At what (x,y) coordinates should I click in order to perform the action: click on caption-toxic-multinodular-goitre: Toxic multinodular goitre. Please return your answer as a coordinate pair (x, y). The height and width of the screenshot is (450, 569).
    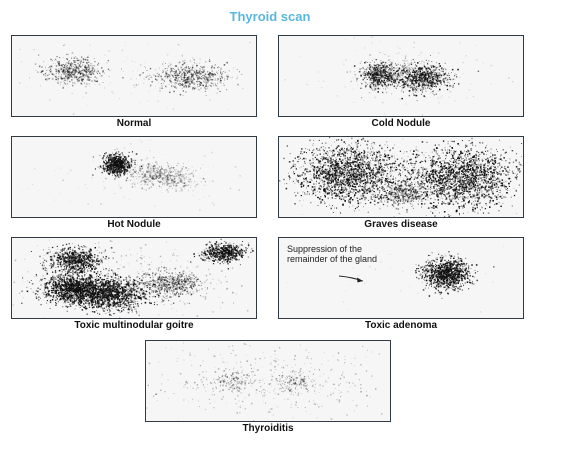
    Looking at the image, I should click on (134, 325).